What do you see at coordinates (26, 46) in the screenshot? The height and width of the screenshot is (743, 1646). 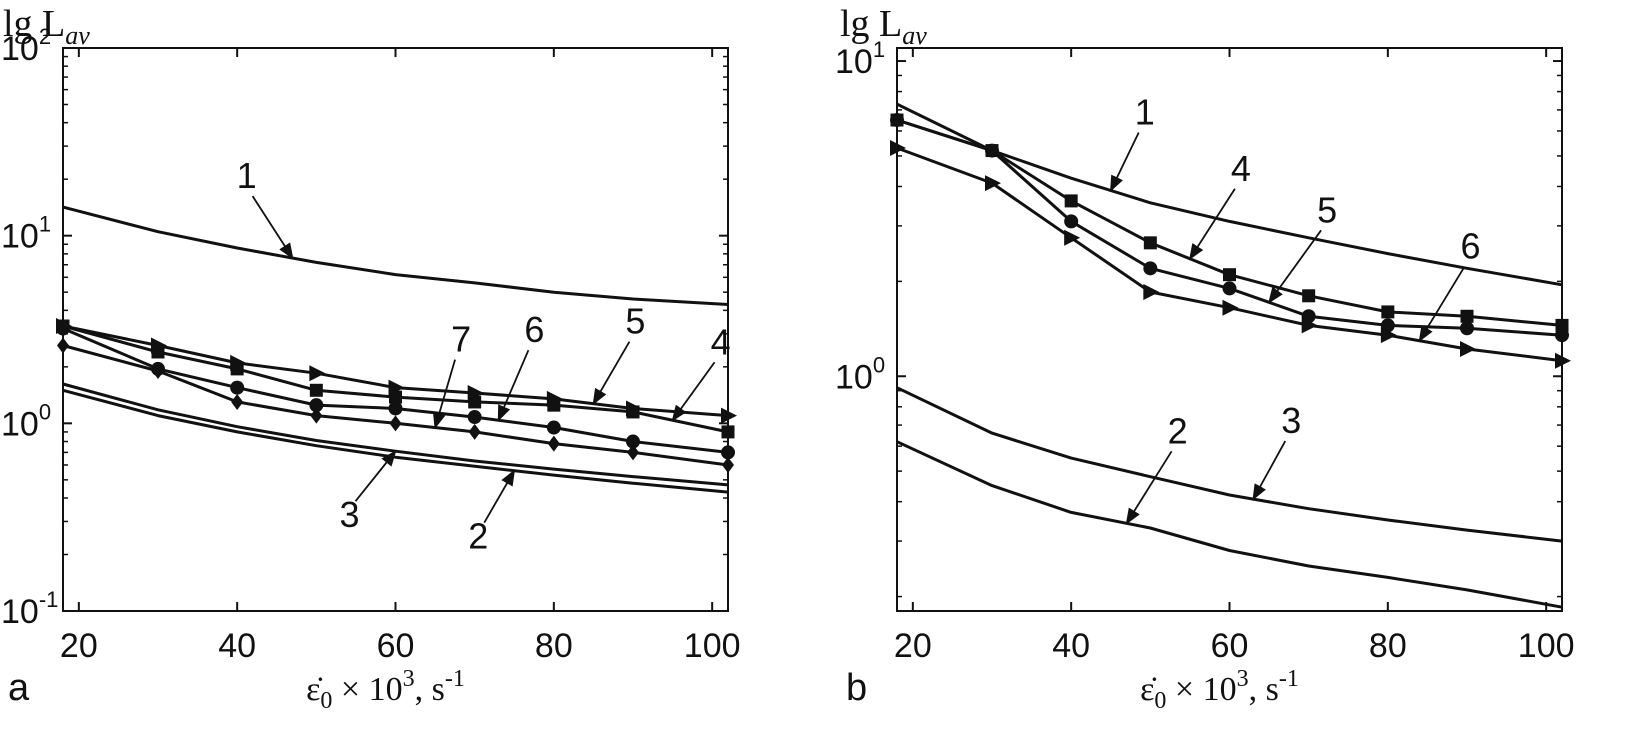 I see `y-tick-label: 10²` at bounding box center [26, 46].